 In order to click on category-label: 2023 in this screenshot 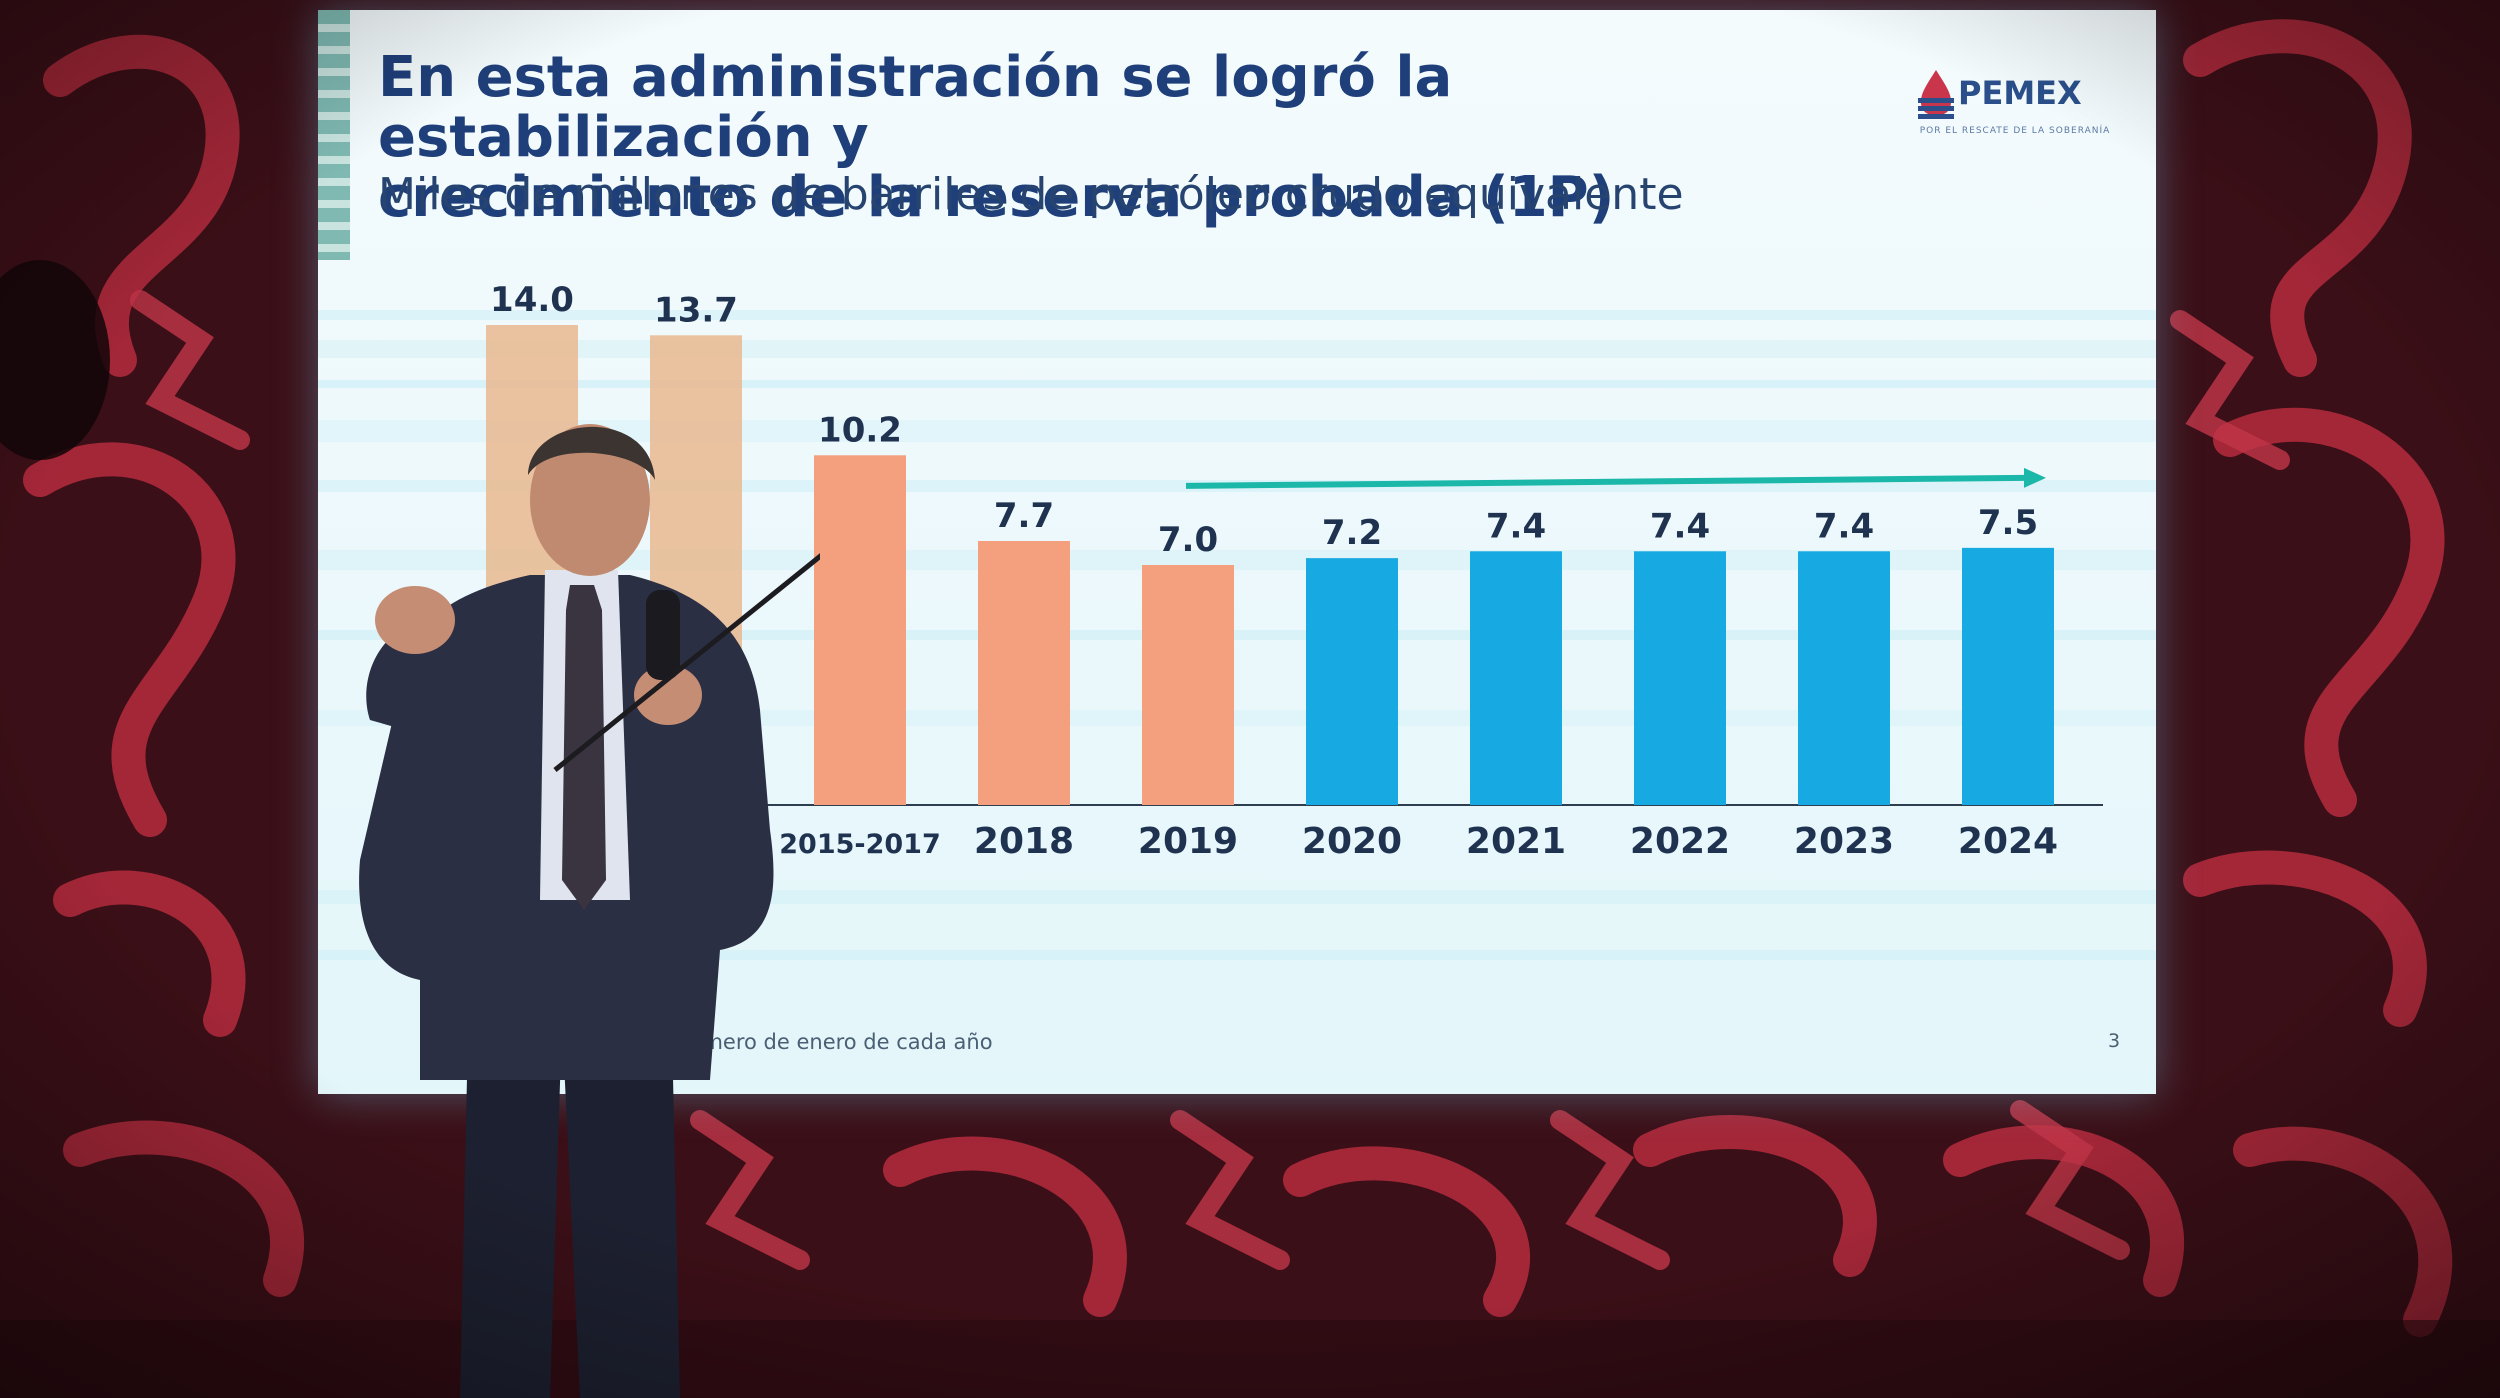, I will do `click(1844, 841)`.